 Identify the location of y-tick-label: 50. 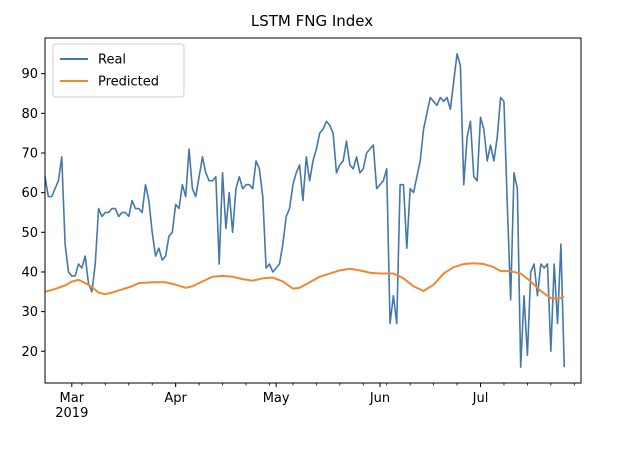
(29, 233).